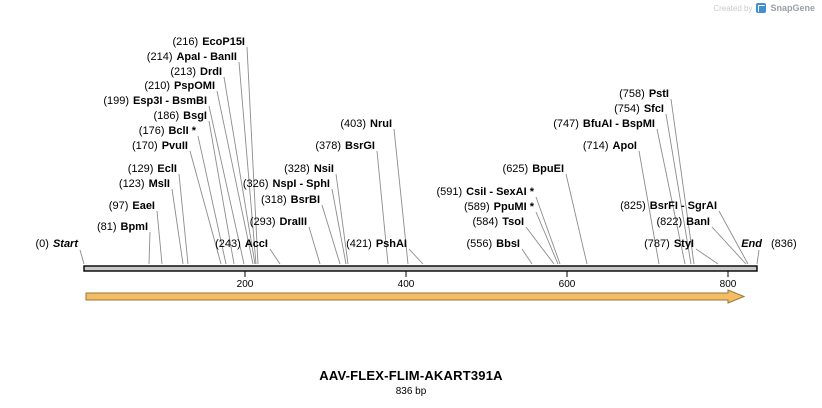  I want to click on enzyme-site-label: (758) PstI, so click(644, 94).